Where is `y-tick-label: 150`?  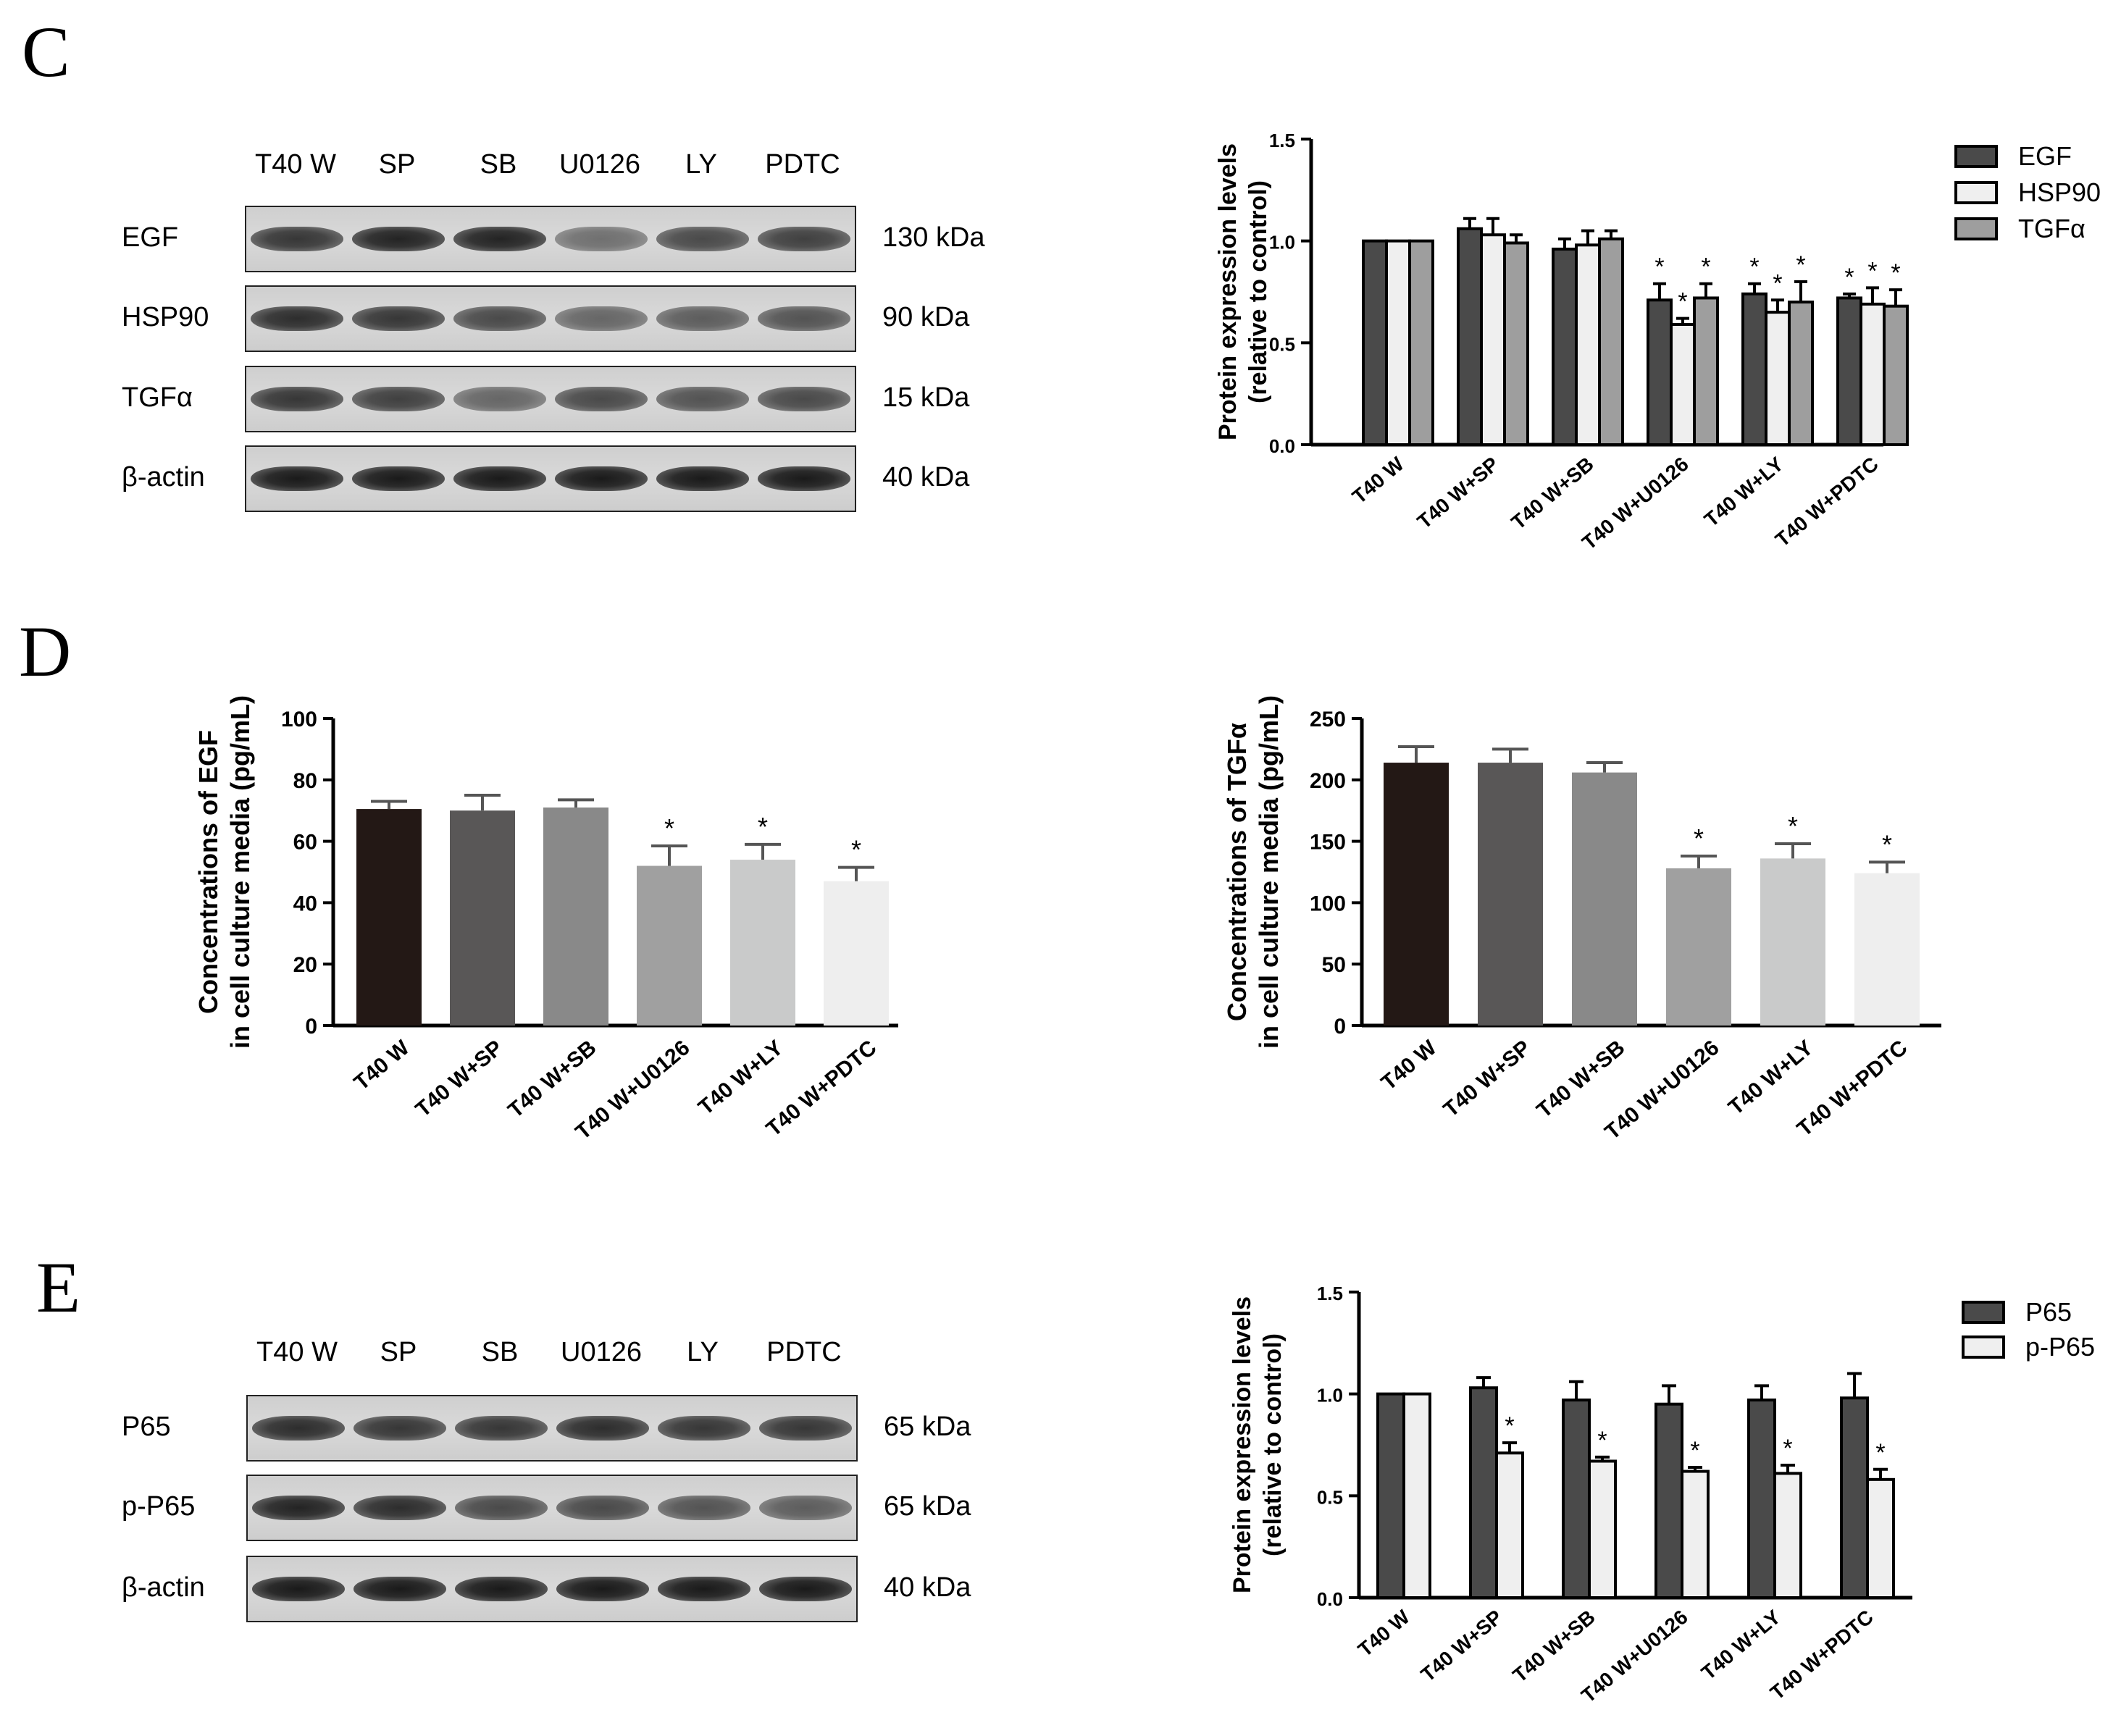 y-tick-label: 150 is located at coordinates (1328, 843).